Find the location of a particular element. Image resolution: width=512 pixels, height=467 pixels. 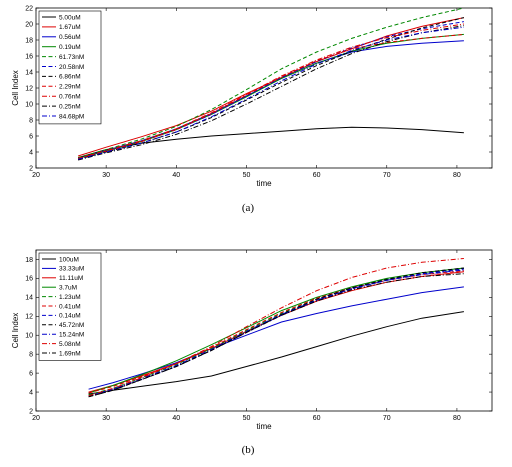

legend-label: 15.24nM is located at coordinates (71, 335).